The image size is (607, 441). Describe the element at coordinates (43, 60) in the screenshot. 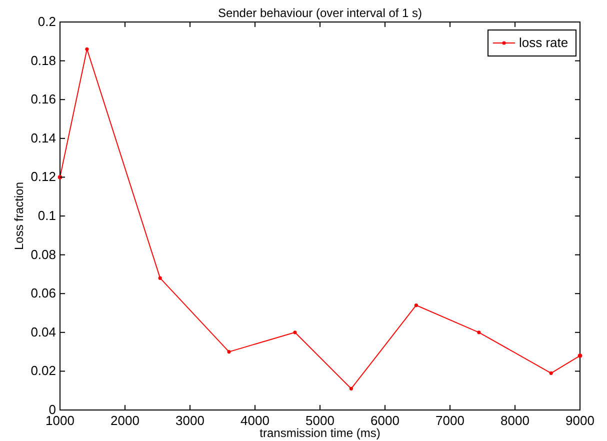

I see `y-tick-label: 0.18` at that location.